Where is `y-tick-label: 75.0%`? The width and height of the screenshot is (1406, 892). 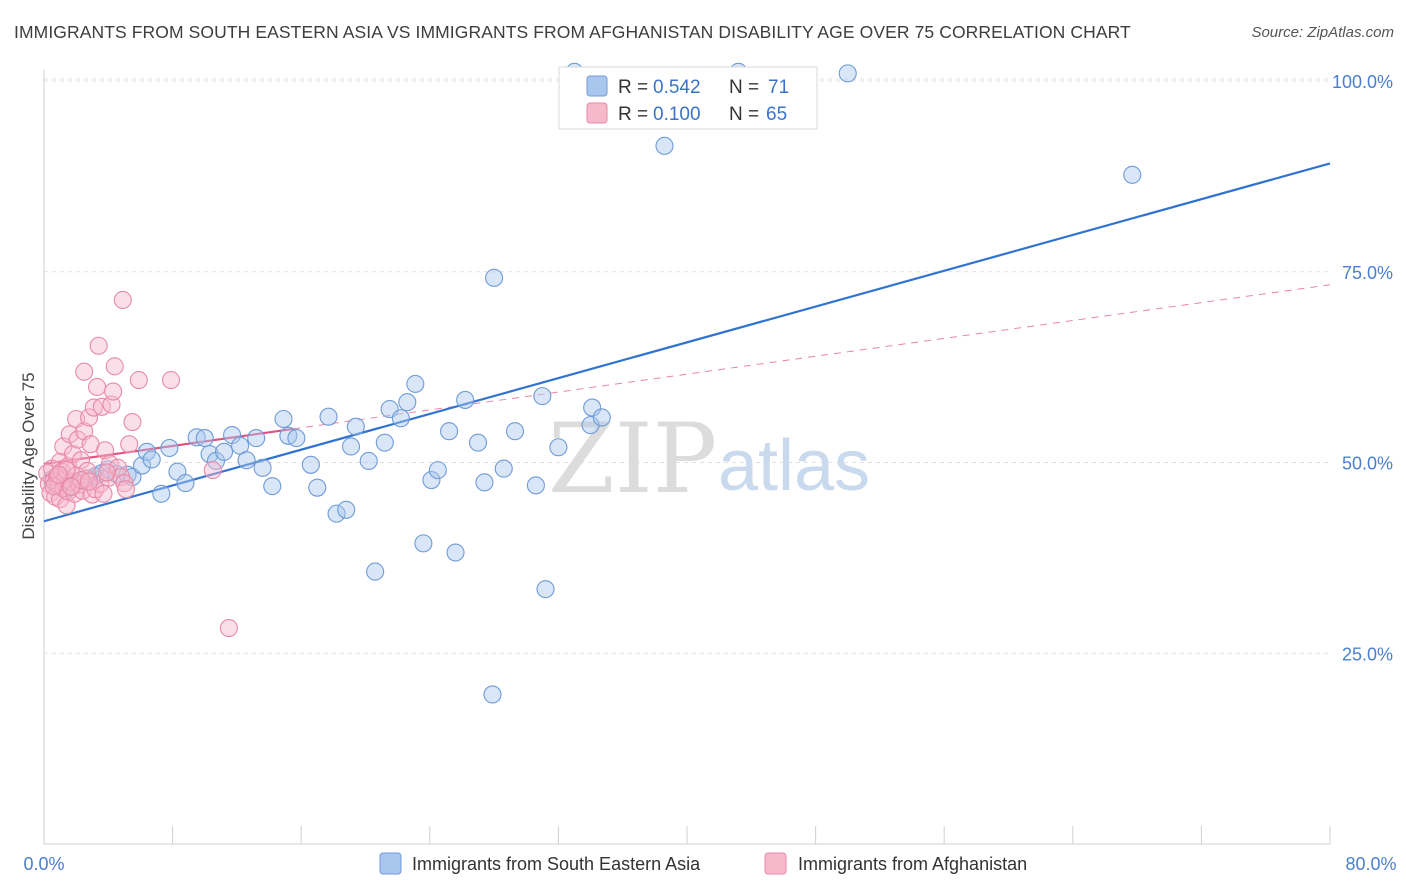 y-tick-label: 75.0% is located at coordinates (1367, 273).